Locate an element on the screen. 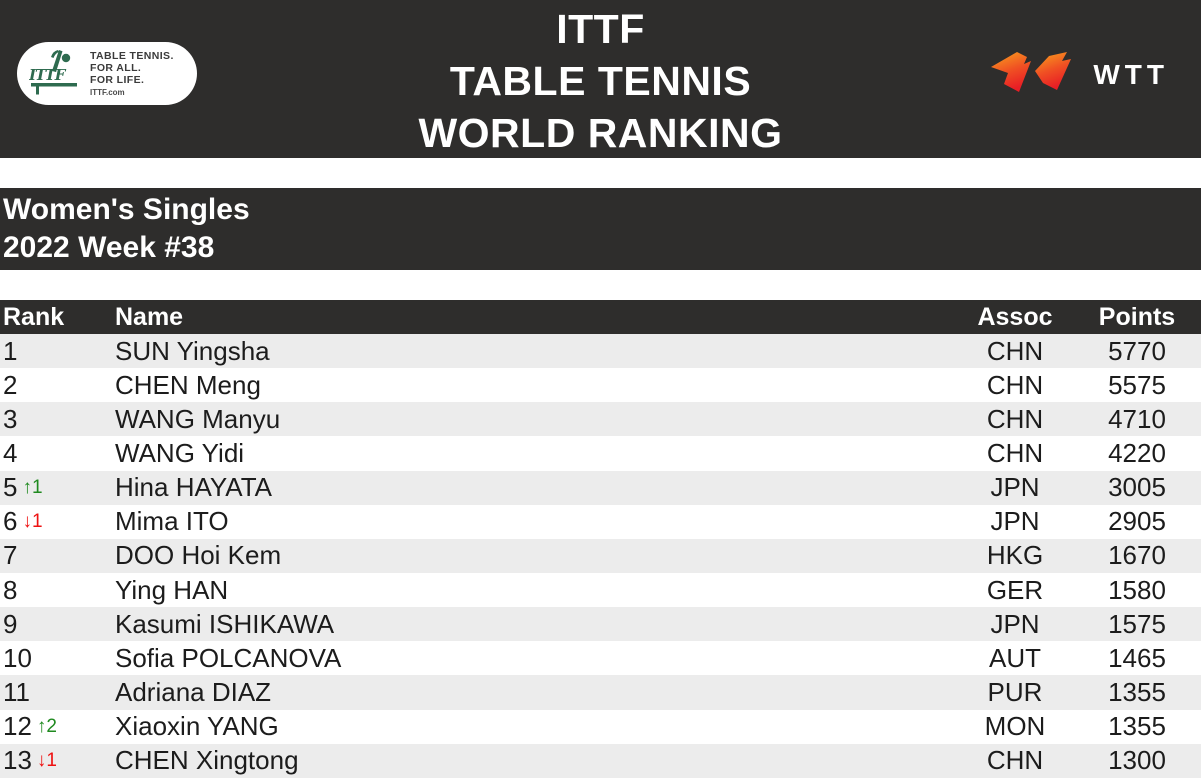  player-name: Kasumi ISHIKAWA is located at coordinates (225, 623).